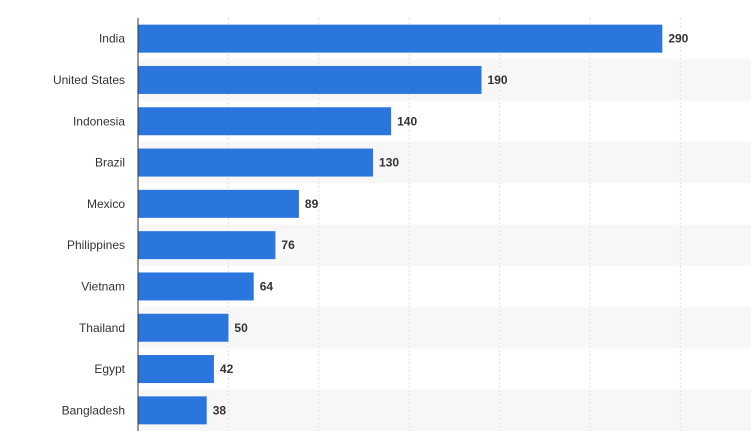 The width and height of the screenshot is (751, 431). I want to click on value-label: 140, so click(407, 121).